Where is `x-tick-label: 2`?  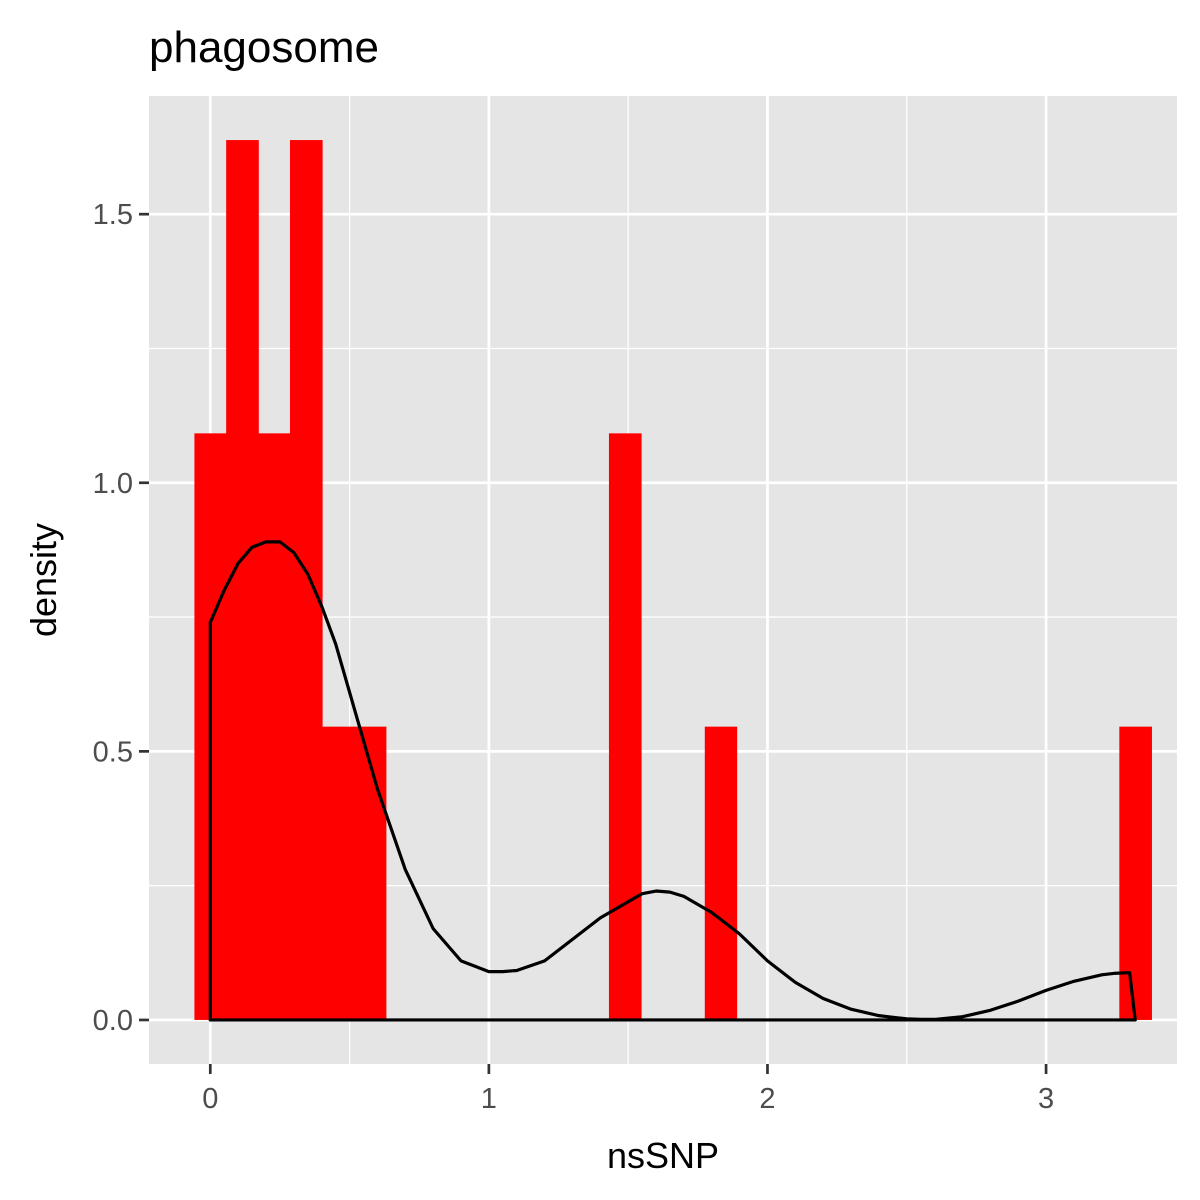 x-tick-label: 2 is located at coordinates (767, 1099).